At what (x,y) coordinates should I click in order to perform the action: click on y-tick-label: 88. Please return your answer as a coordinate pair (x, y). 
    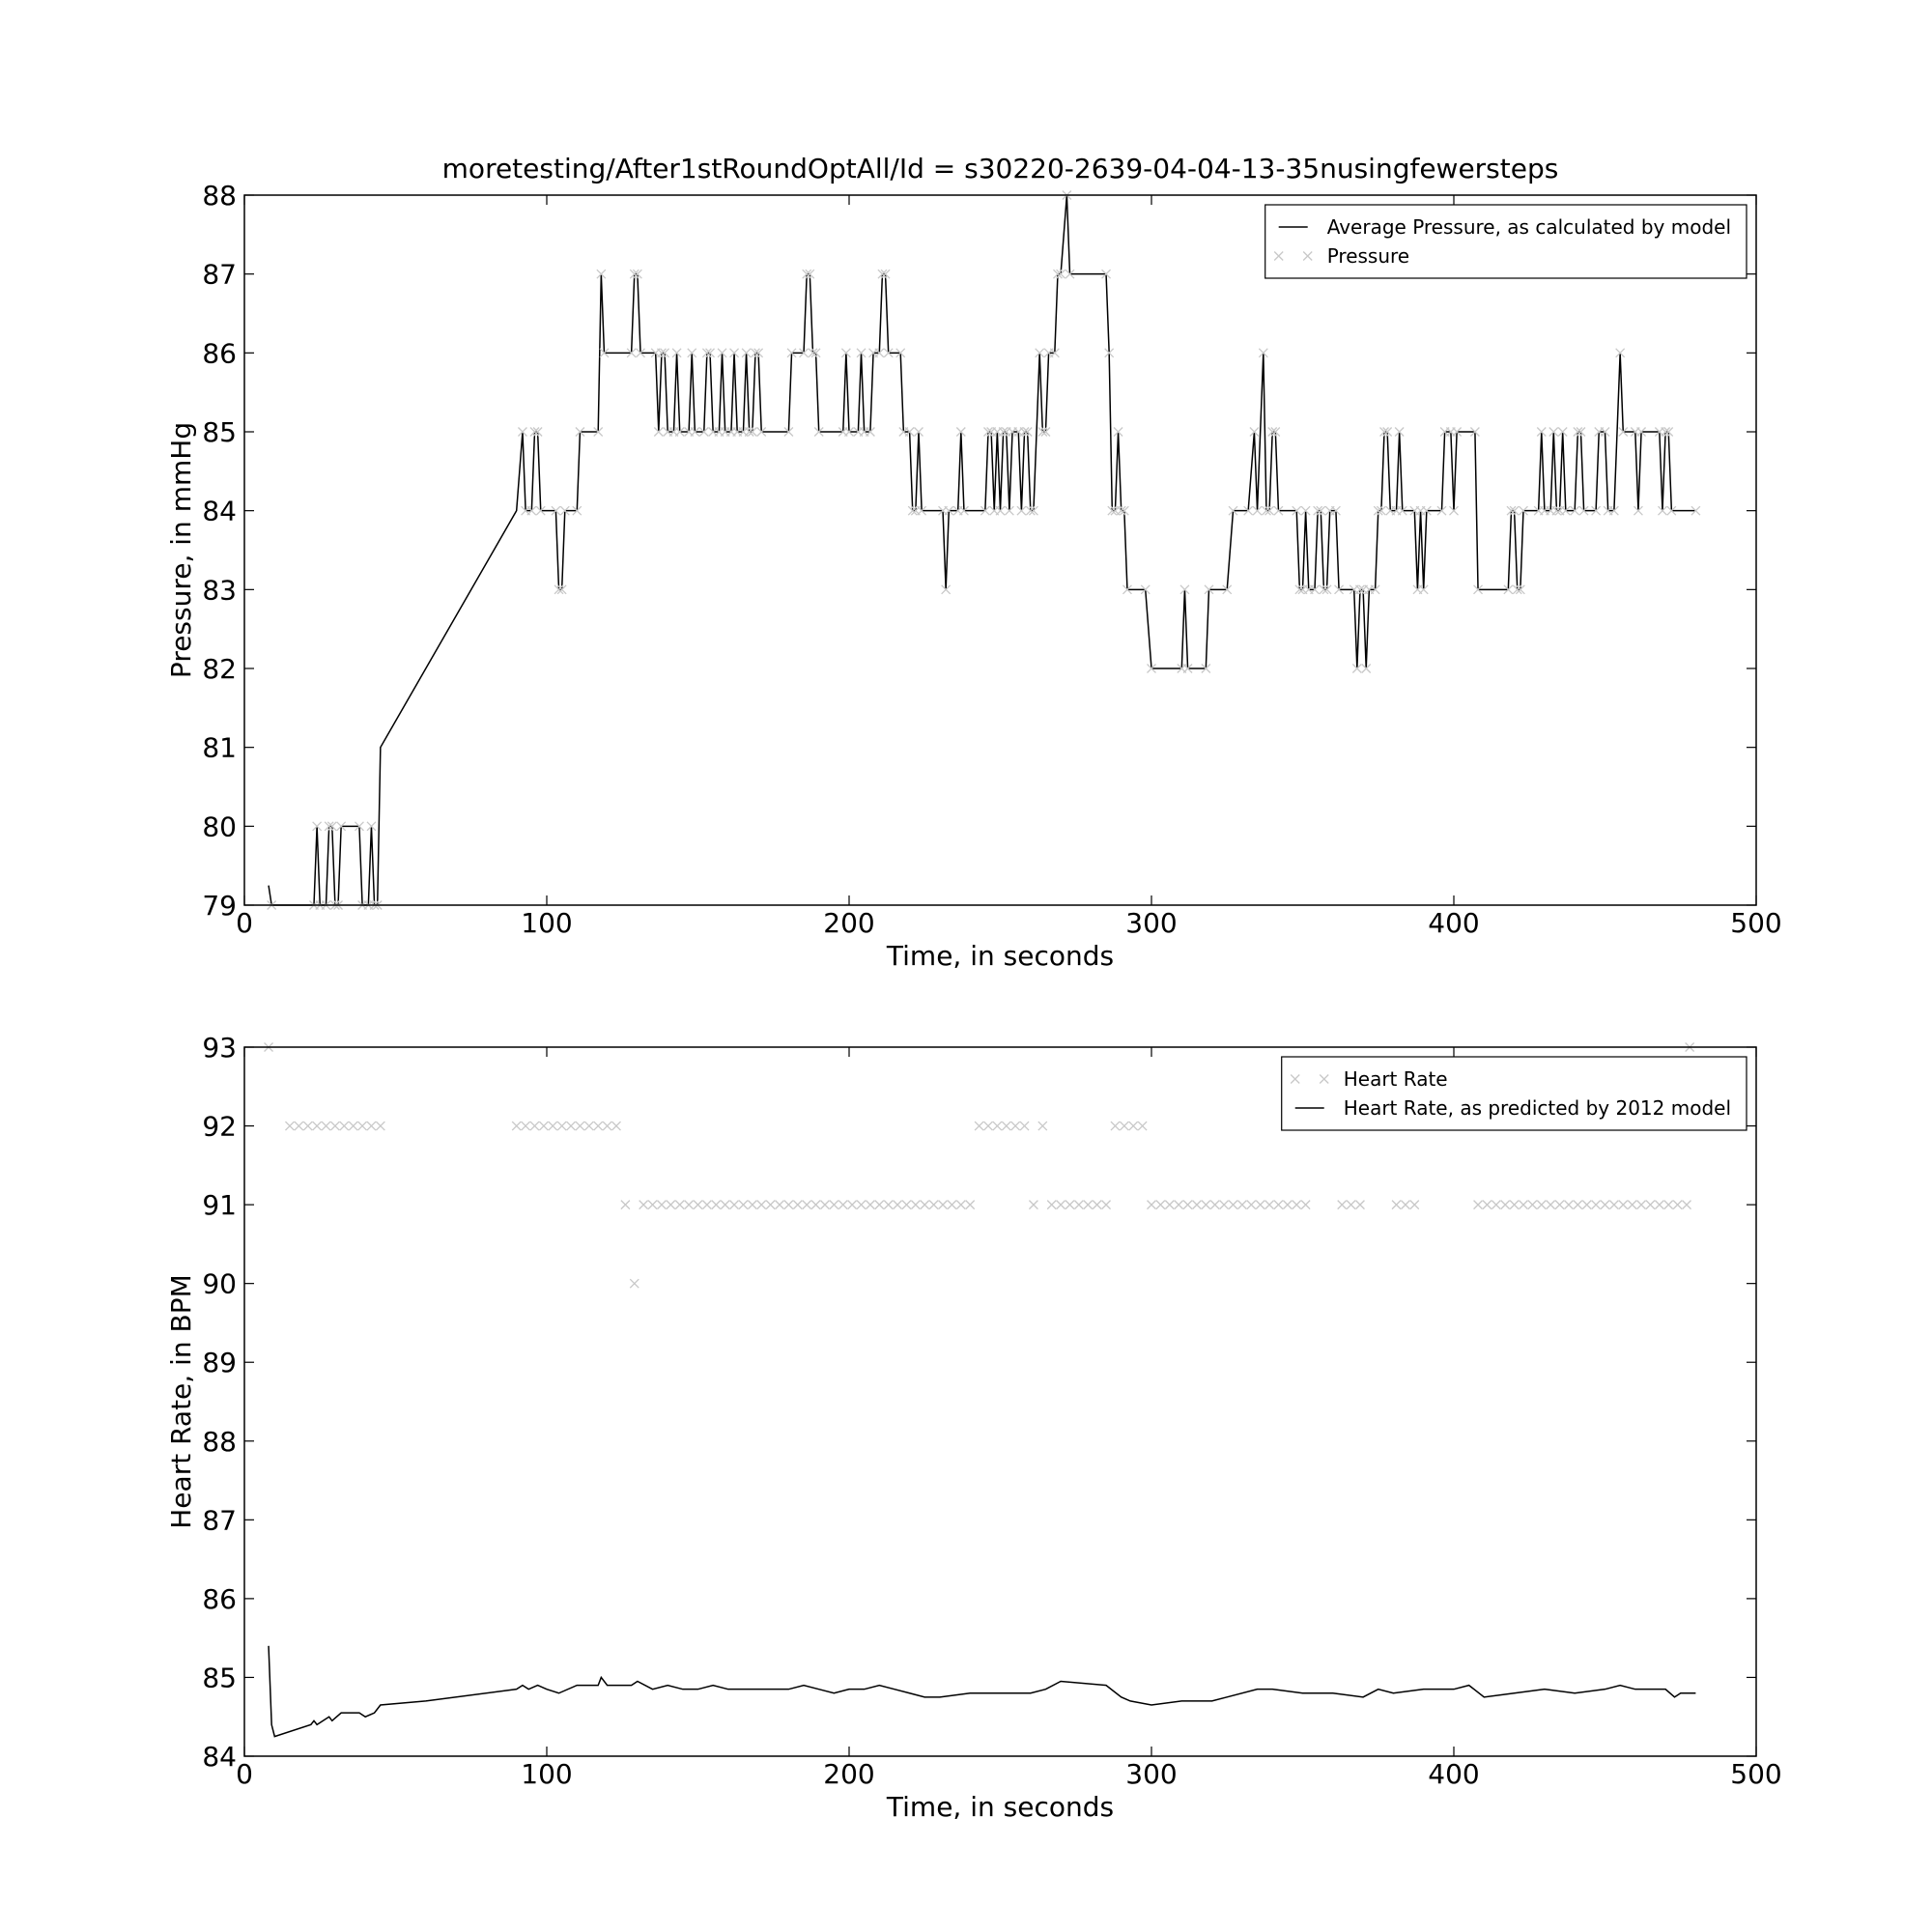
    Looking at the image, I should click on (219, 1442).